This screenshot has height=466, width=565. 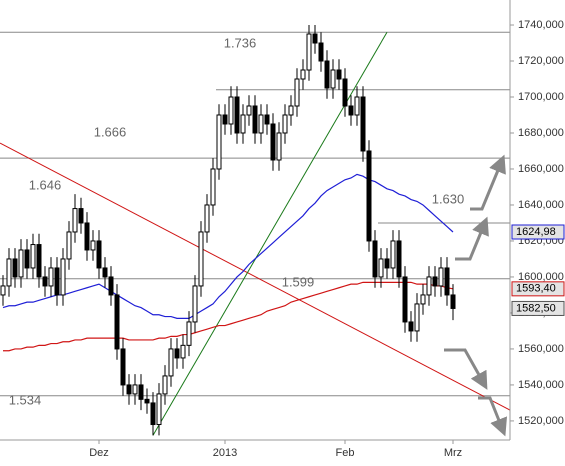 I want to click on price-label: 1624,98, so click(x=536, y=232).